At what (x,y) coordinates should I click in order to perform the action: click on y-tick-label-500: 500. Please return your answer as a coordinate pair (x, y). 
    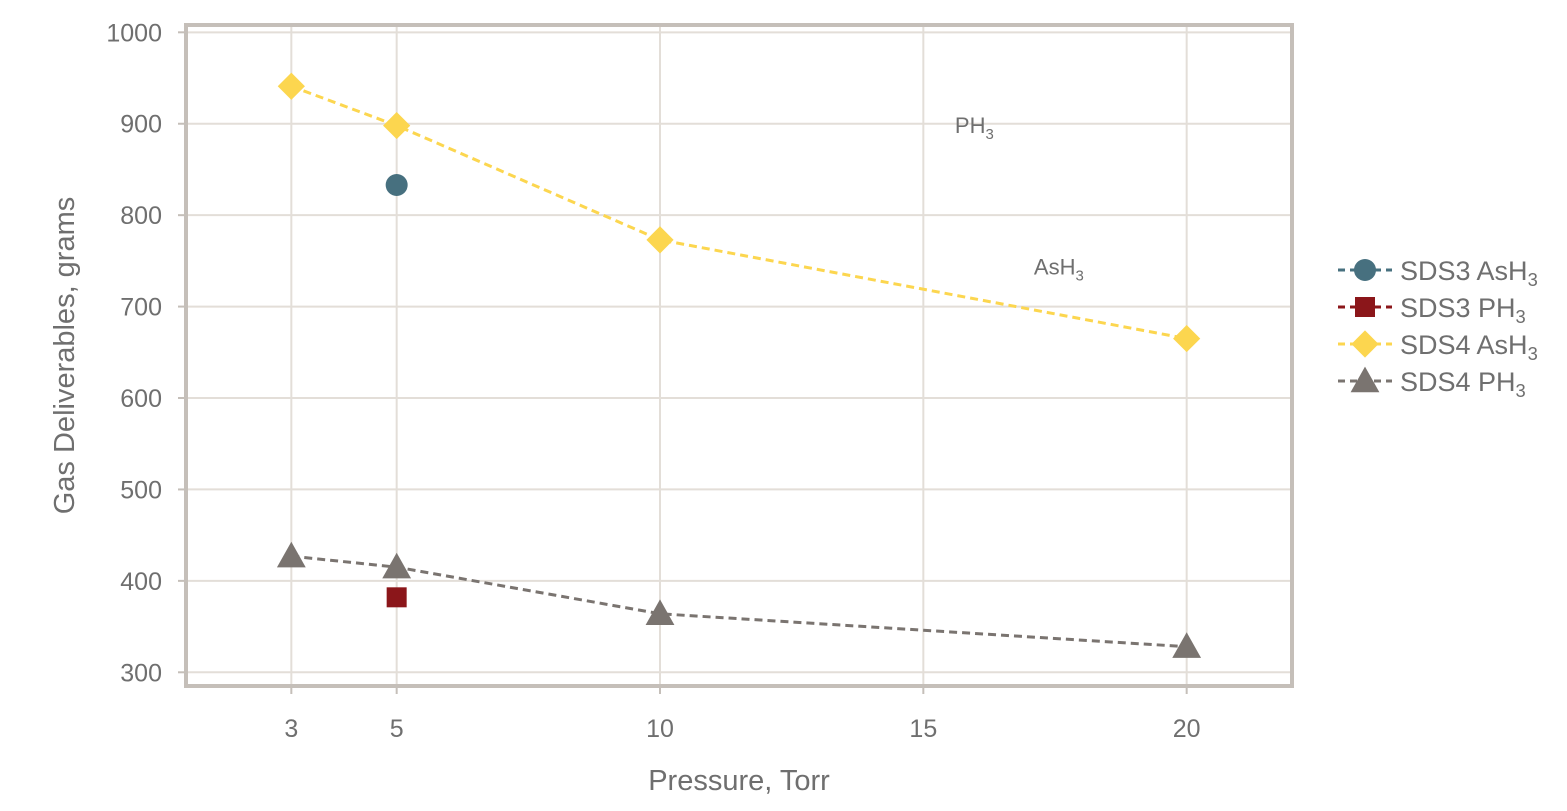
    Looking at the image, I should click on (141, 490).